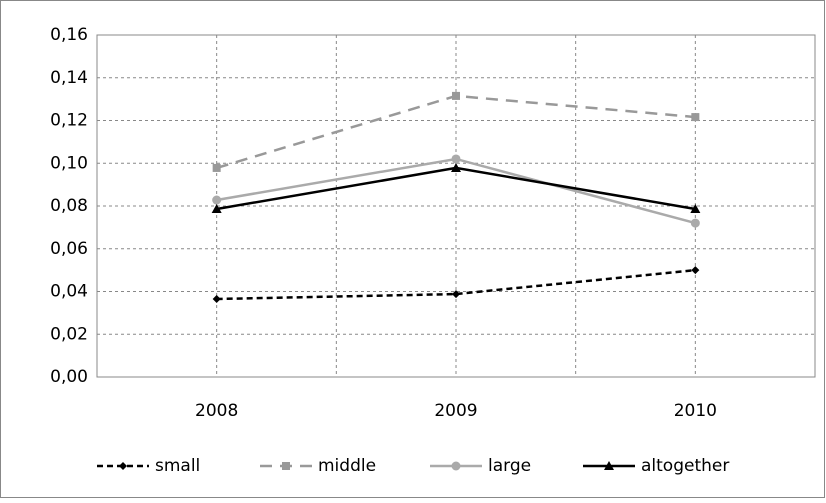 The width and height of the screenshot is (826, 503). What do you see at coordinates (695, 411) in the screenshot?
I see `x-tick-label: 2010` at bounding box center [695, 411].